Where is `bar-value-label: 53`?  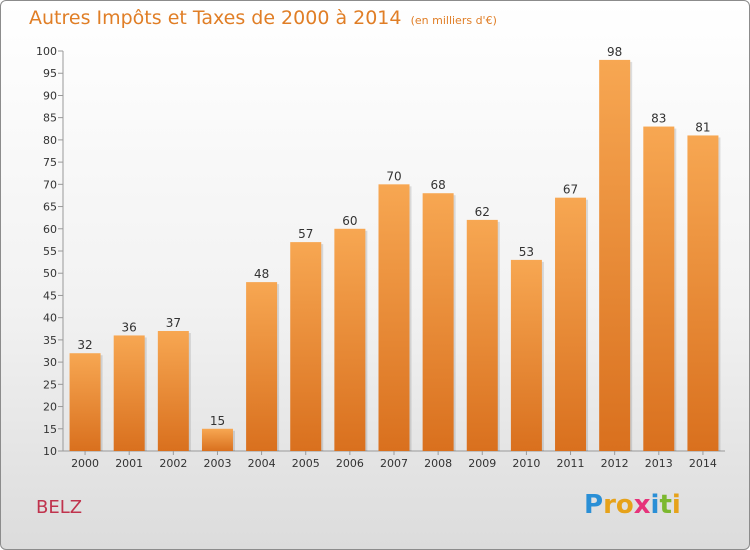
bar-value-label: 53 is located at coordinates (526, 252).